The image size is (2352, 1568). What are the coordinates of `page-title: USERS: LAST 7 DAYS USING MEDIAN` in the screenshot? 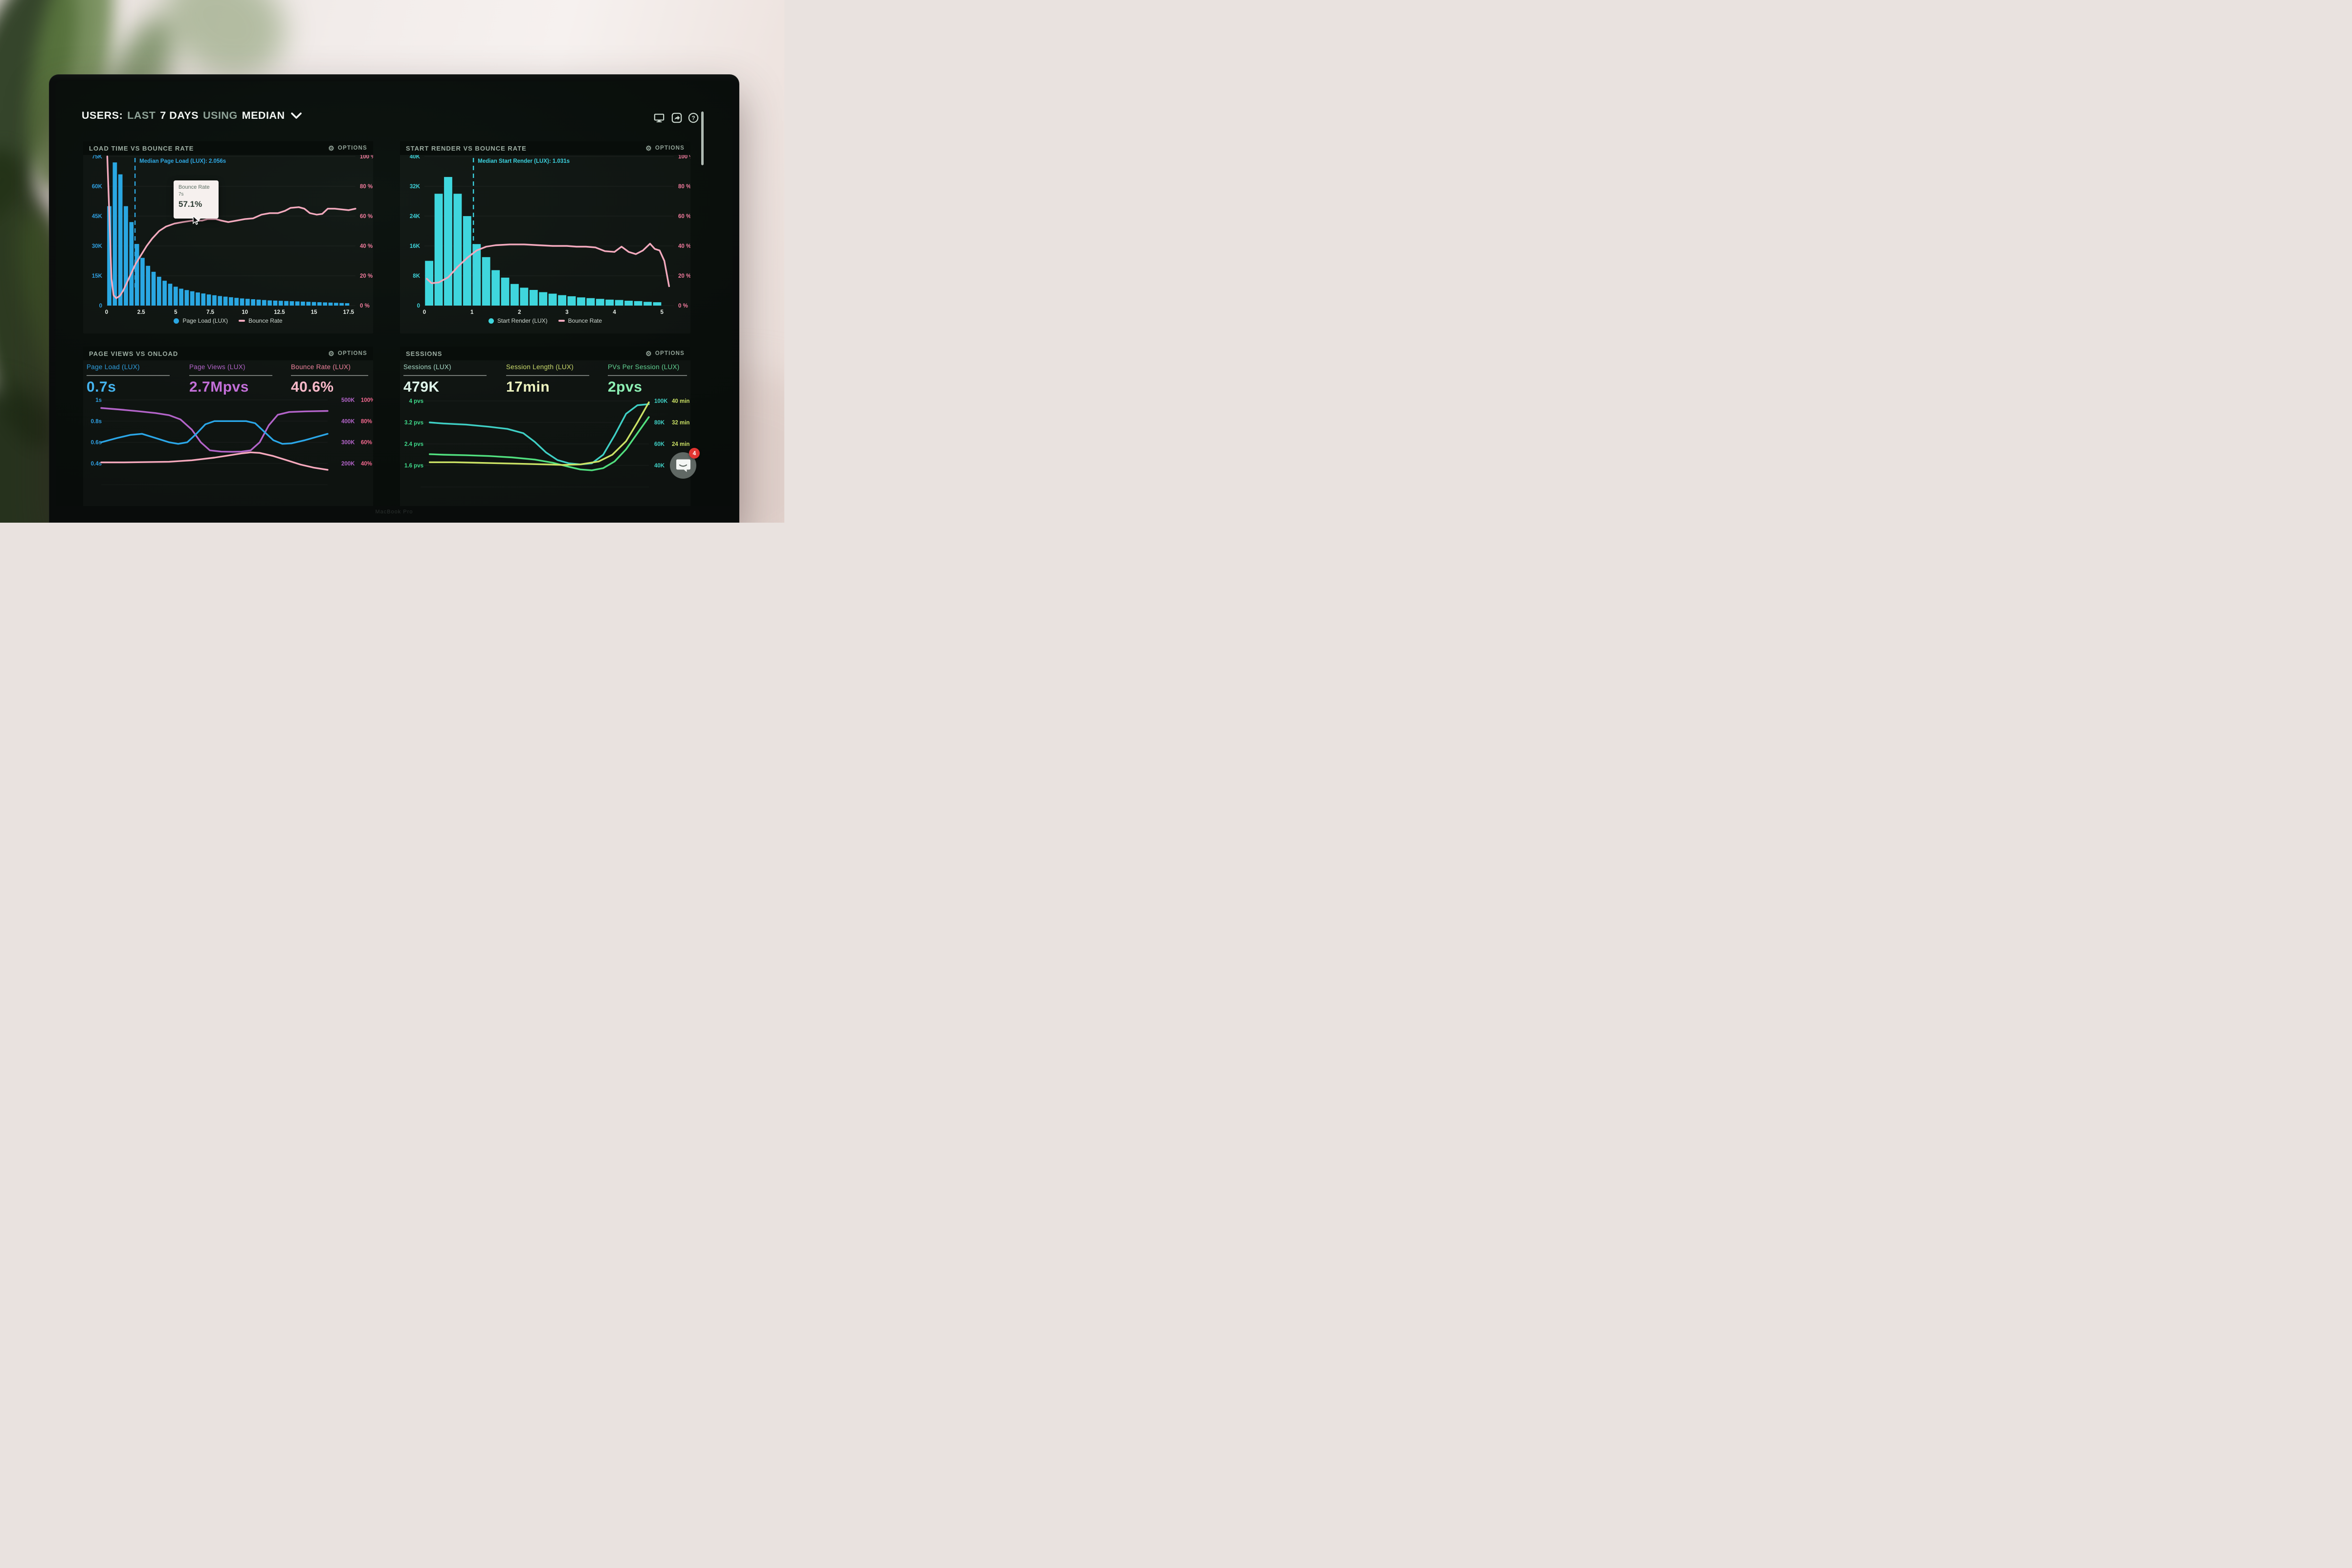 It's located at (192, 115).